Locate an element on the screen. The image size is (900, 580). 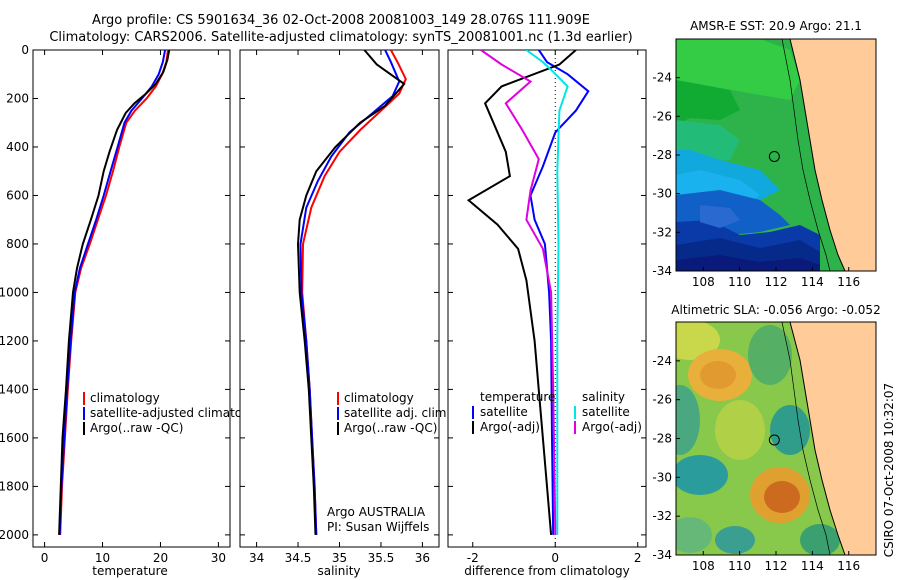
sla-map-ytick-label: -32 is located at coordinates (662, 516).